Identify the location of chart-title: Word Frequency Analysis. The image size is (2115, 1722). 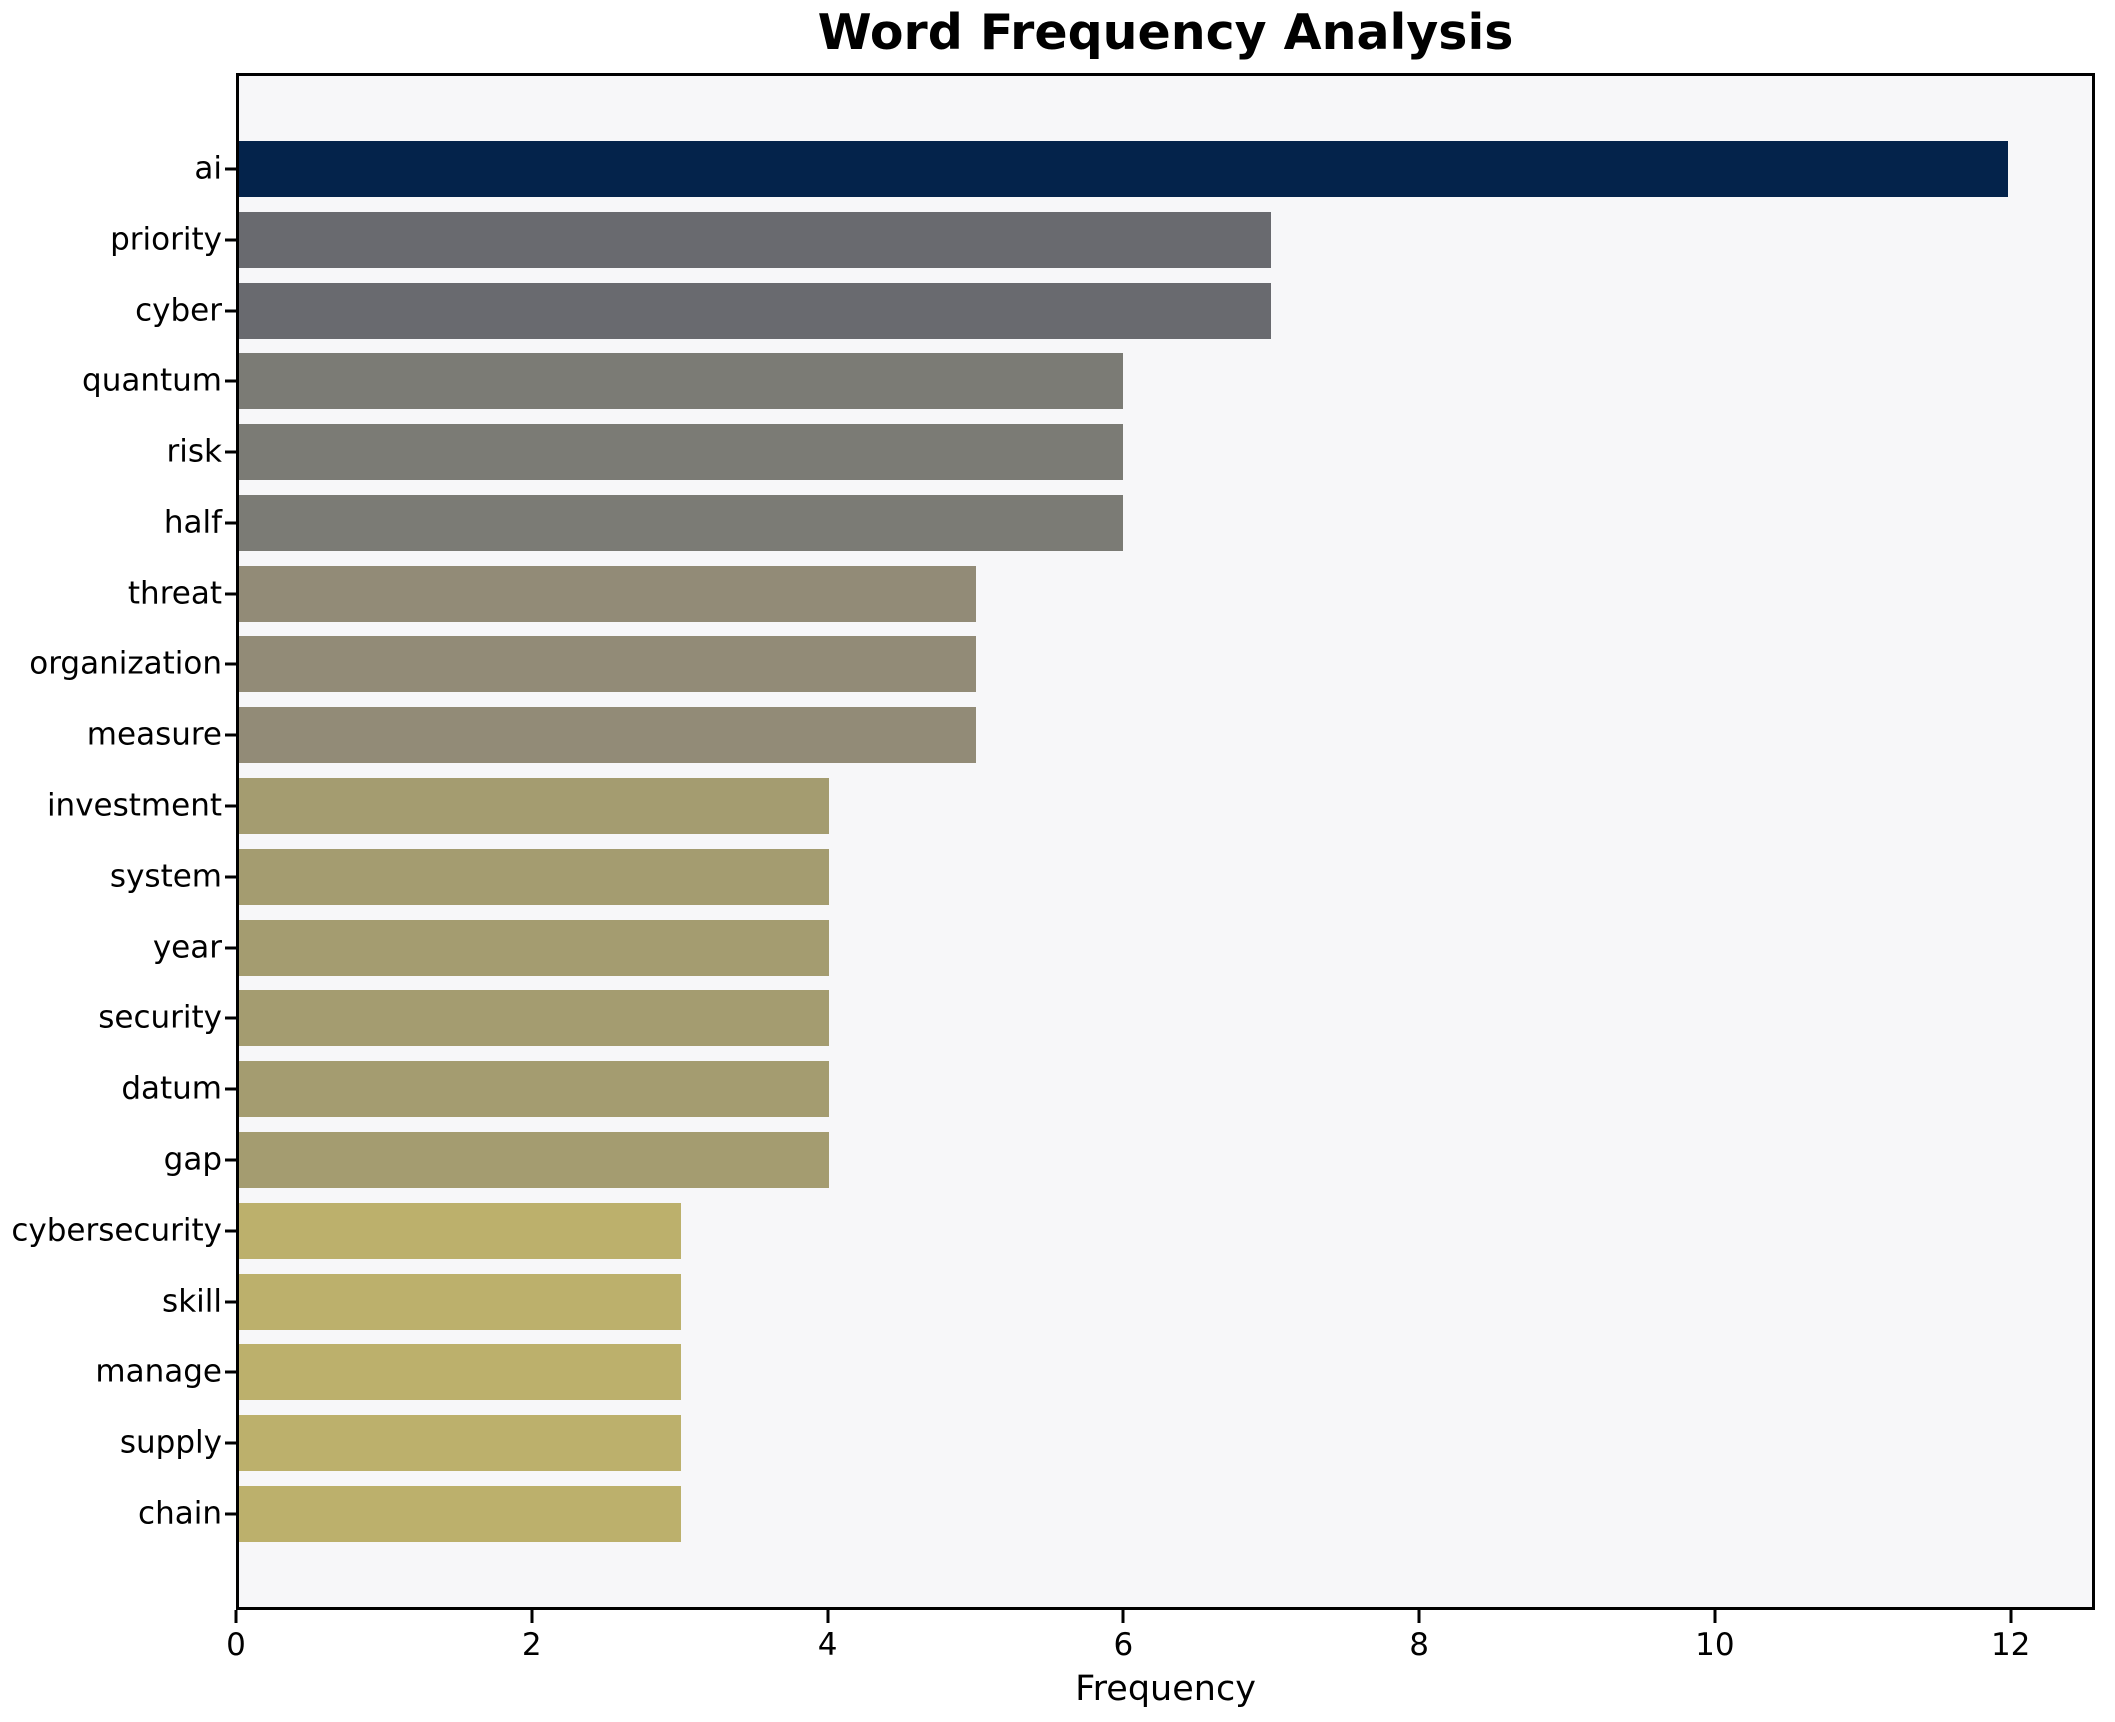
(1165, 32).